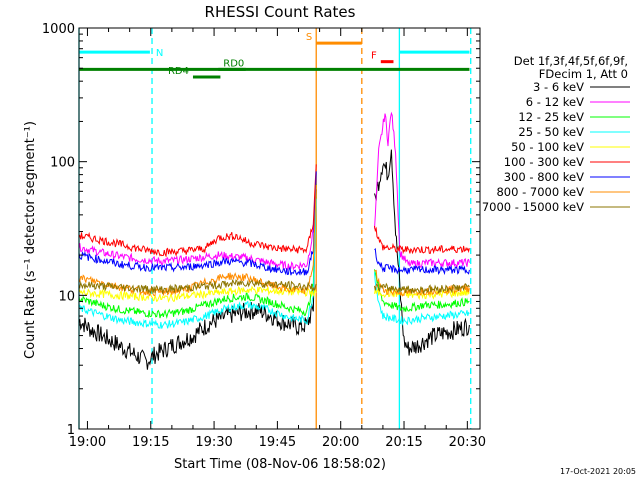 This screenshot has width=640, height=480. I want to click on legend-label-8: 7000 - 15000 keV, so click(533, 207).